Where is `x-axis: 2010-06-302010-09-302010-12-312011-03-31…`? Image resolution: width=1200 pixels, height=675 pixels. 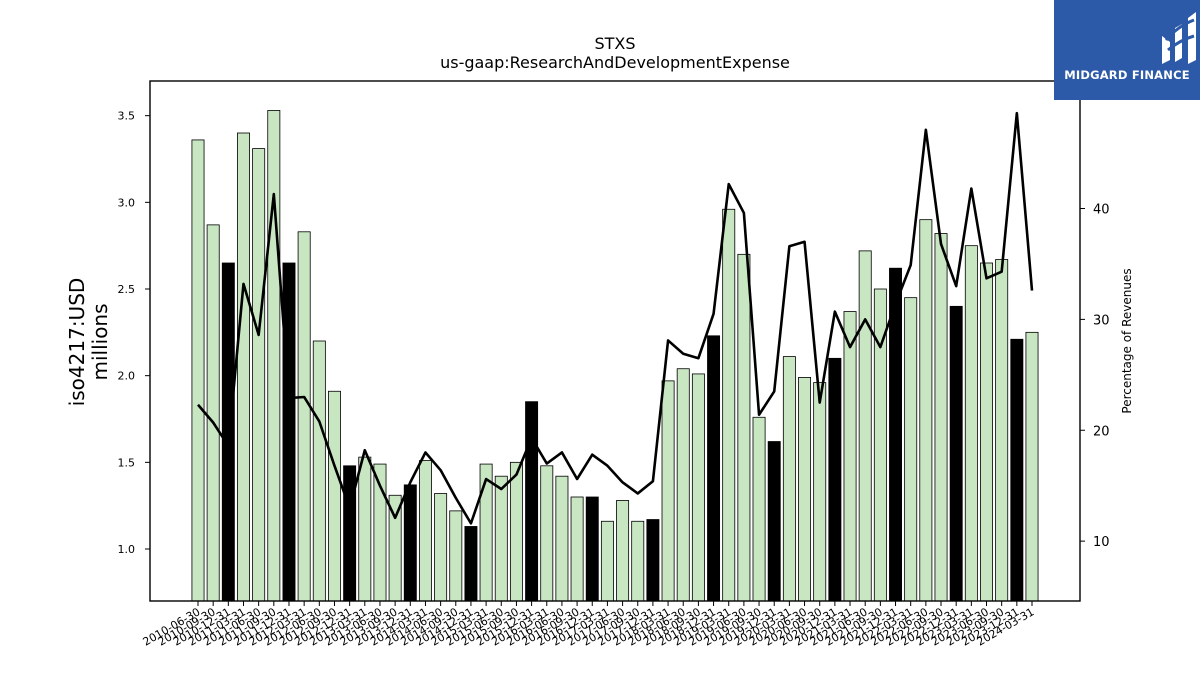 x-axis: 2010-06-302010-09-302010-12-312011-03-31… is located at coordinates (589, 625).